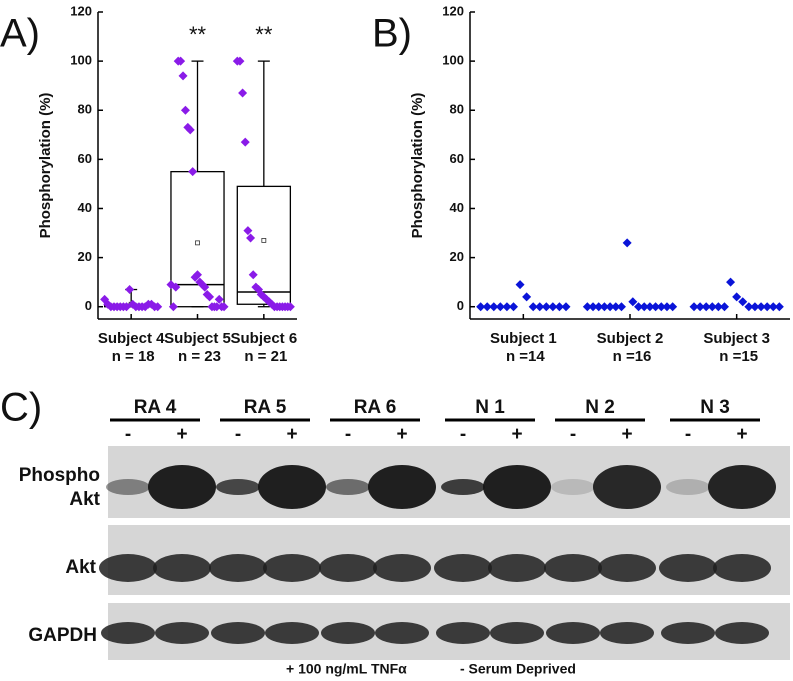  What do you see at coordinates (263, 338) in the screenshot?
I see `x-tick-label: Subject 6` at bounding box center [263, 338].